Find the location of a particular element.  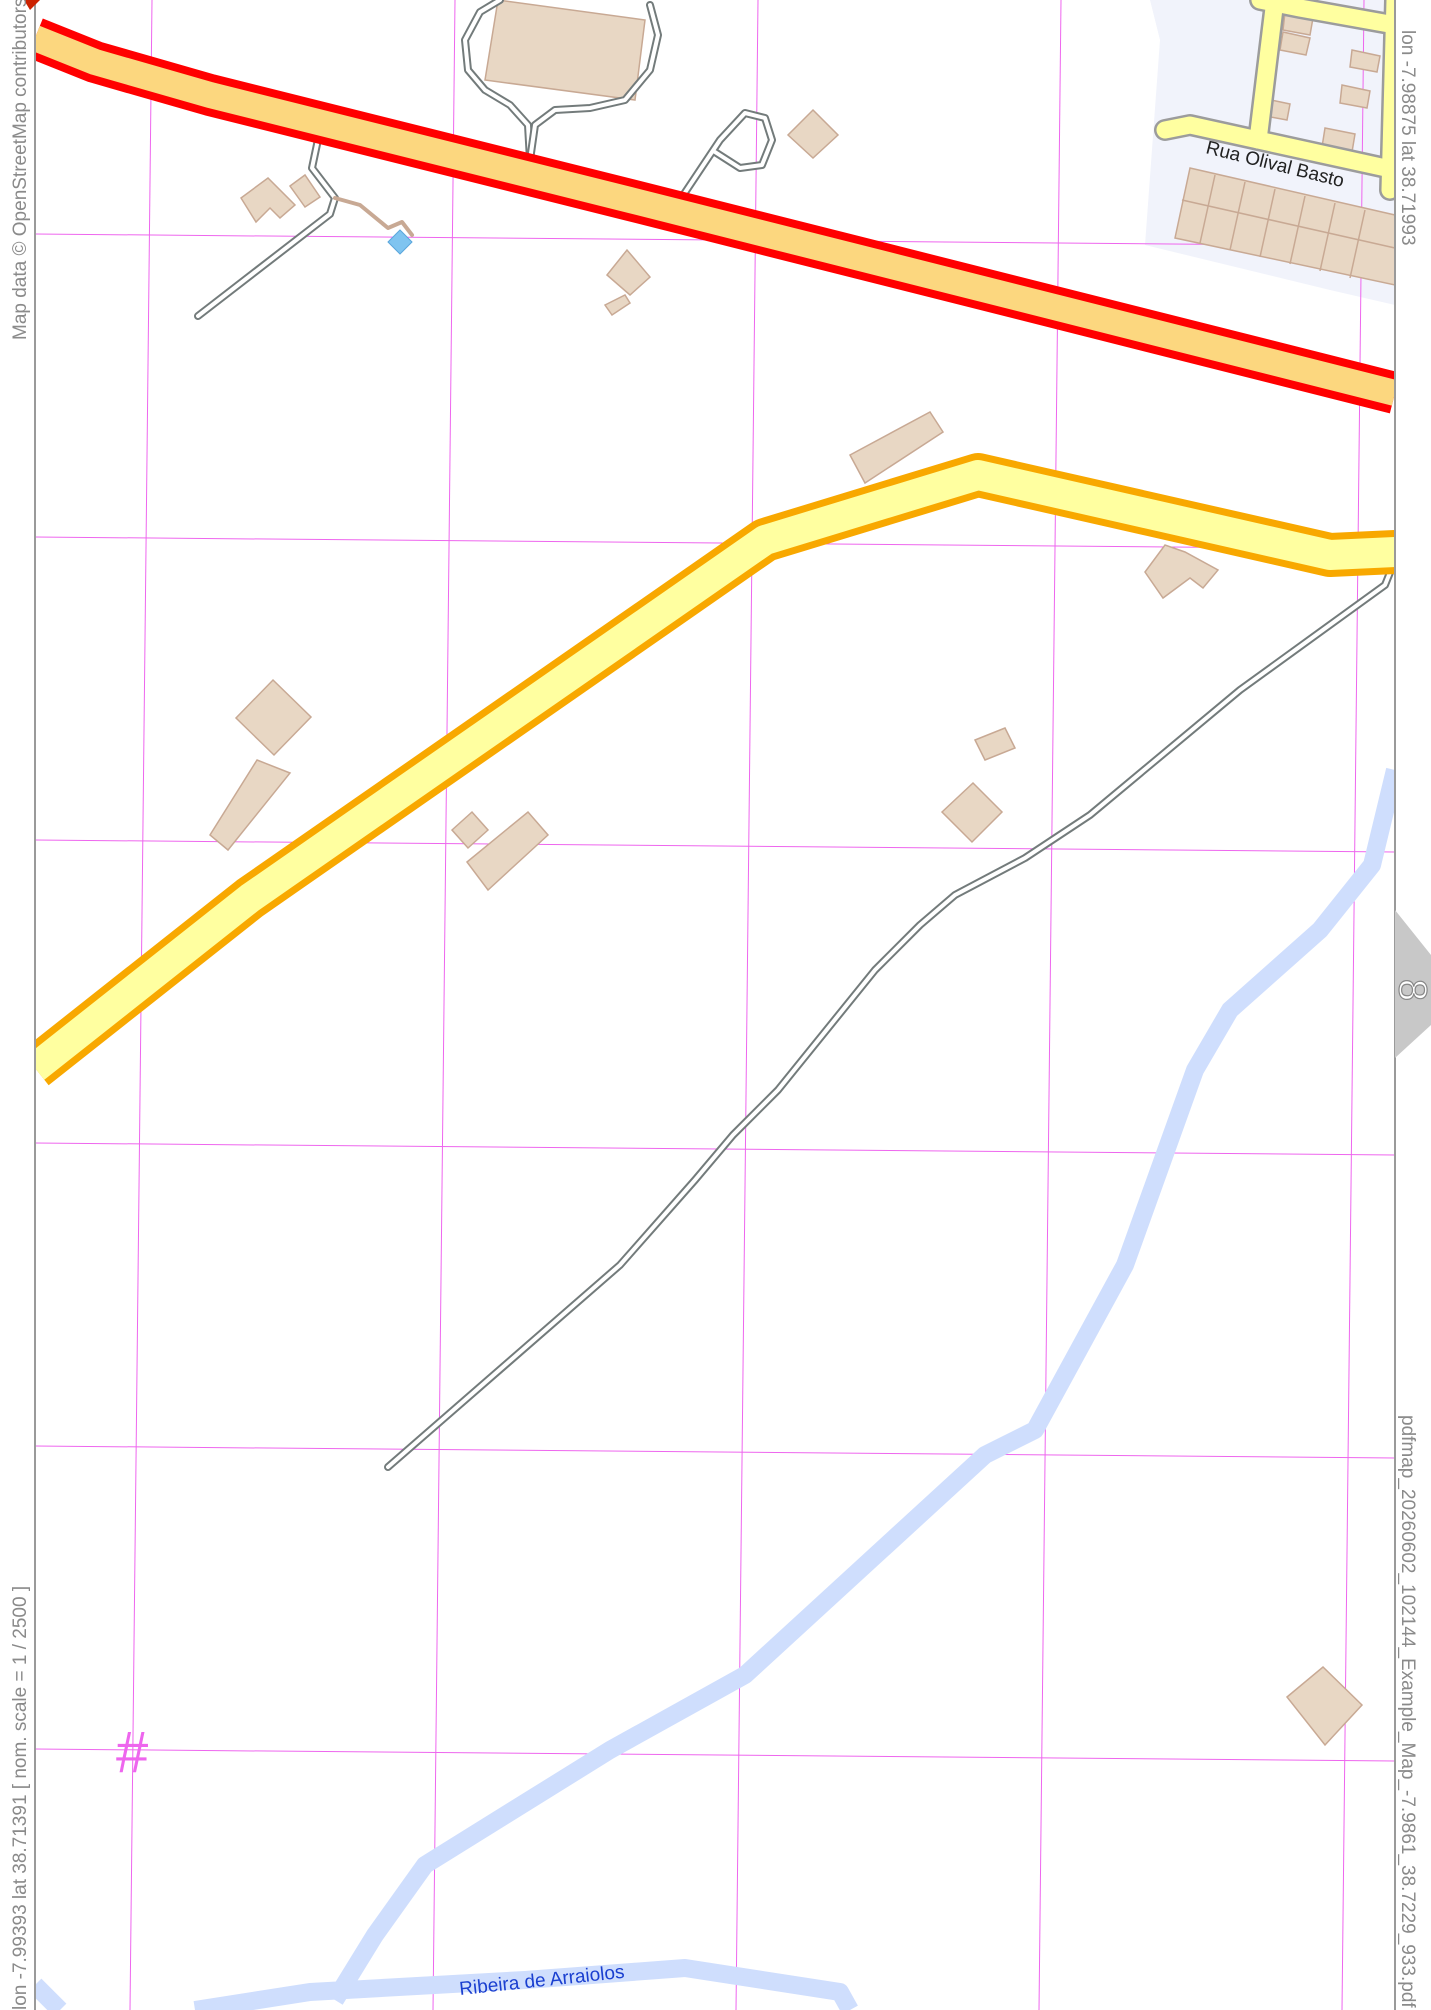

grid-line-v4 is located at coordinates (1050, 1005).